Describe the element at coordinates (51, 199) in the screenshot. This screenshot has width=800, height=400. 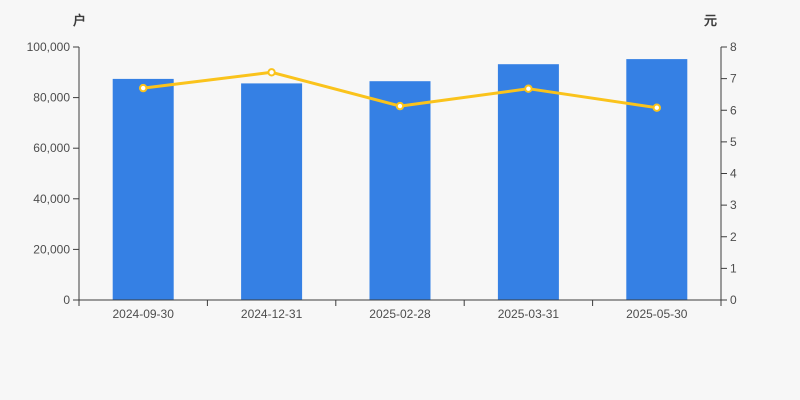
I see `left-axis-tick-label: 40,000` at that location.